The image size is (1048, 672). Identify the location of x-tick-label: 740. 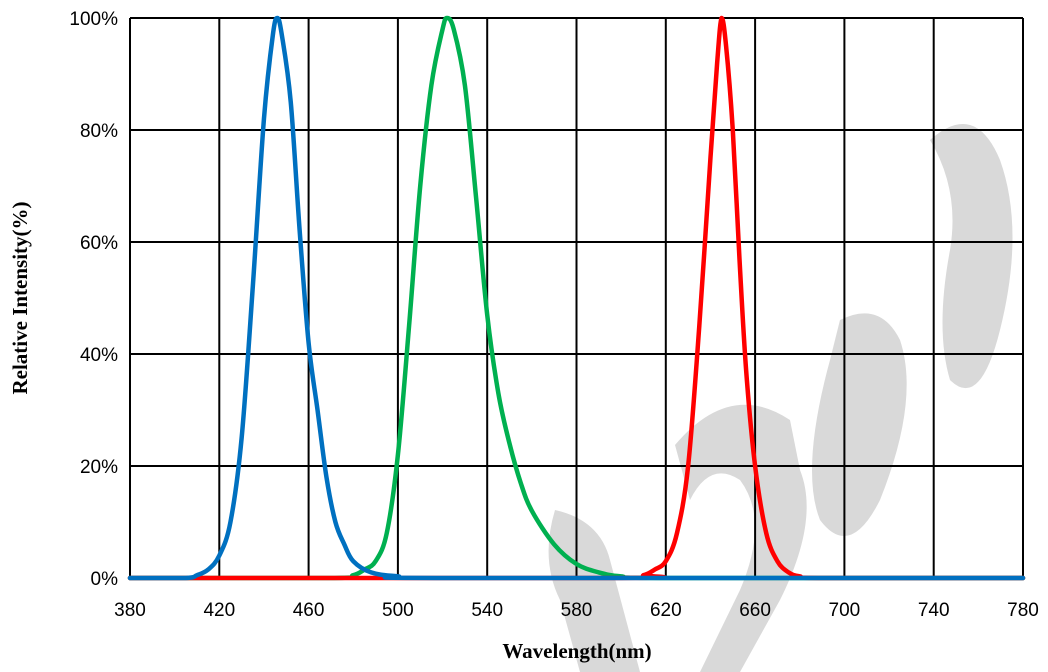
(934, 610).